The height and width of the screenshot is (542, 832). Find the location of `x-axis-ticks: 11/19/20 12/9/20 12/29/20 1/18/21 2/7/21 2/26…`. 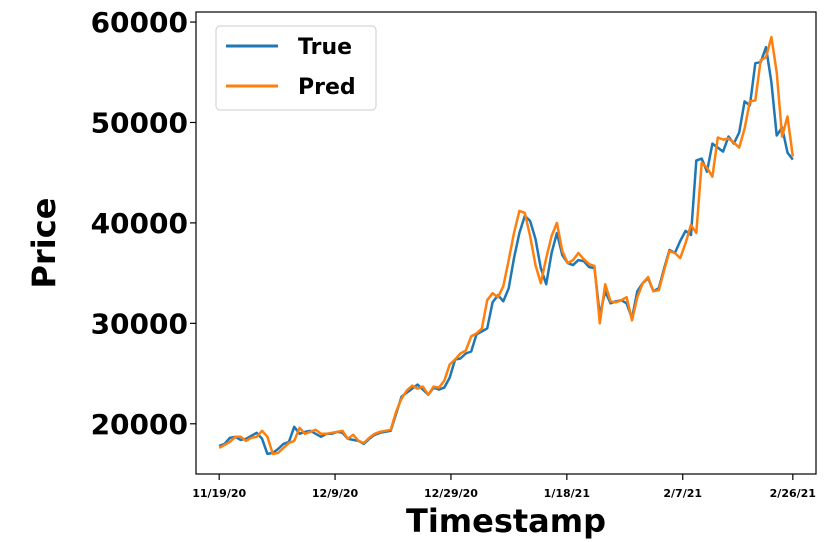

x-axis-ticks: 11/19/20 12/9/20 12/29/20 1/18/21 2/7/21 2/26… is located at coordinates (504, 487).